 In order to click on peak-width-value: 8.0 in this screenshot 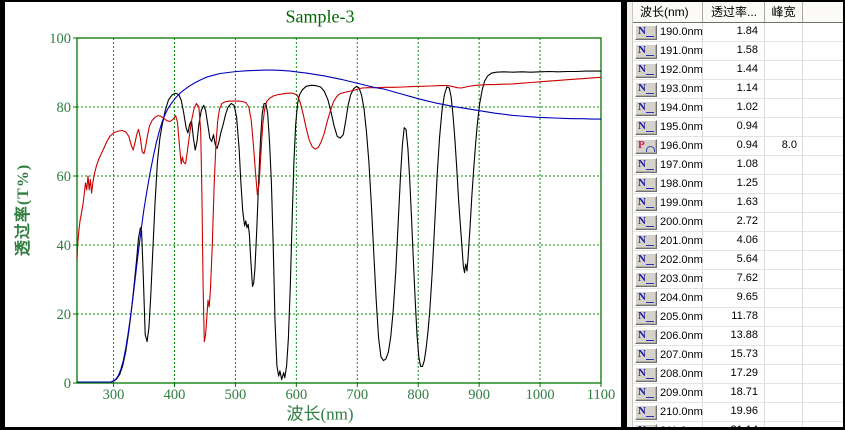, I will do `click(784, 146)`.